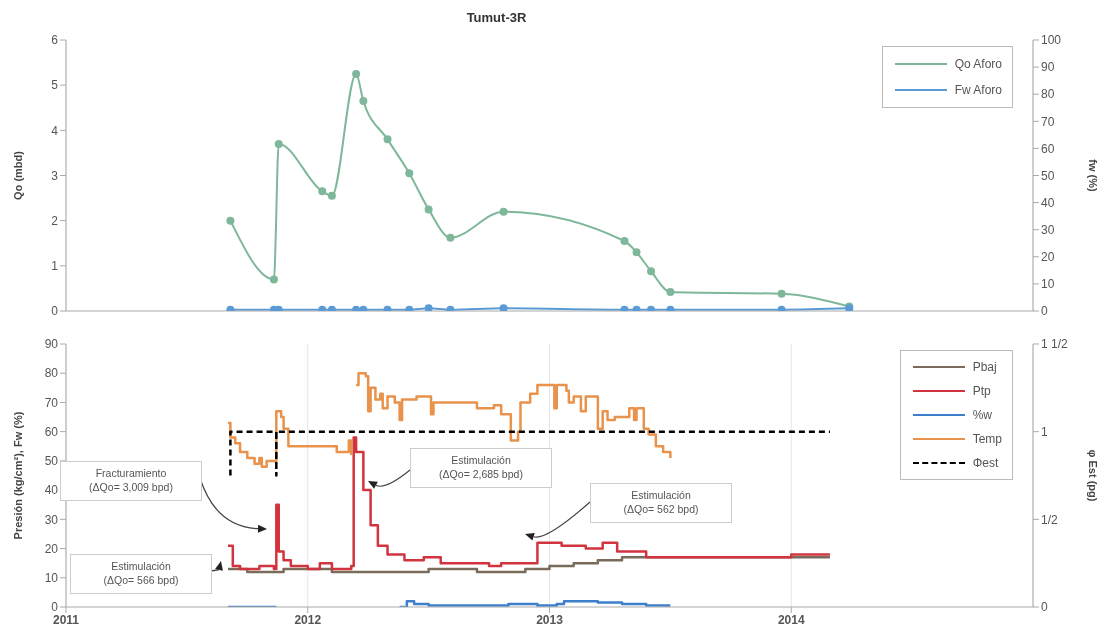 The height and width of the screenshot is (638, 1113). Describe the element at coordinates (1055, 344) in the screenshot. I see `y2-tick-label: 1 1/2` at that location.